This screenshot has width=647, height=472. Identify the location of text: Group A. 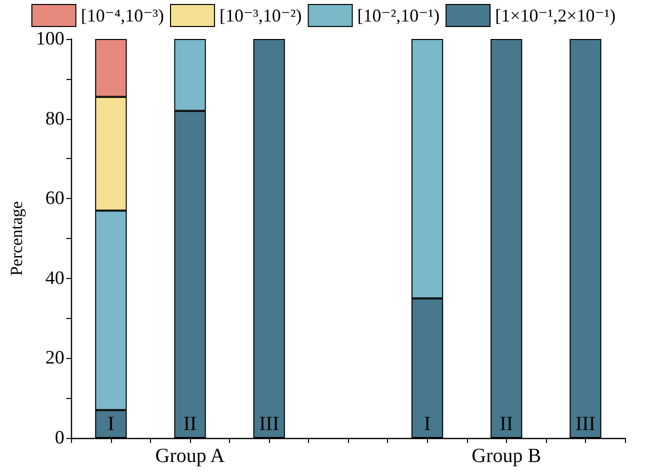
(190, 456).